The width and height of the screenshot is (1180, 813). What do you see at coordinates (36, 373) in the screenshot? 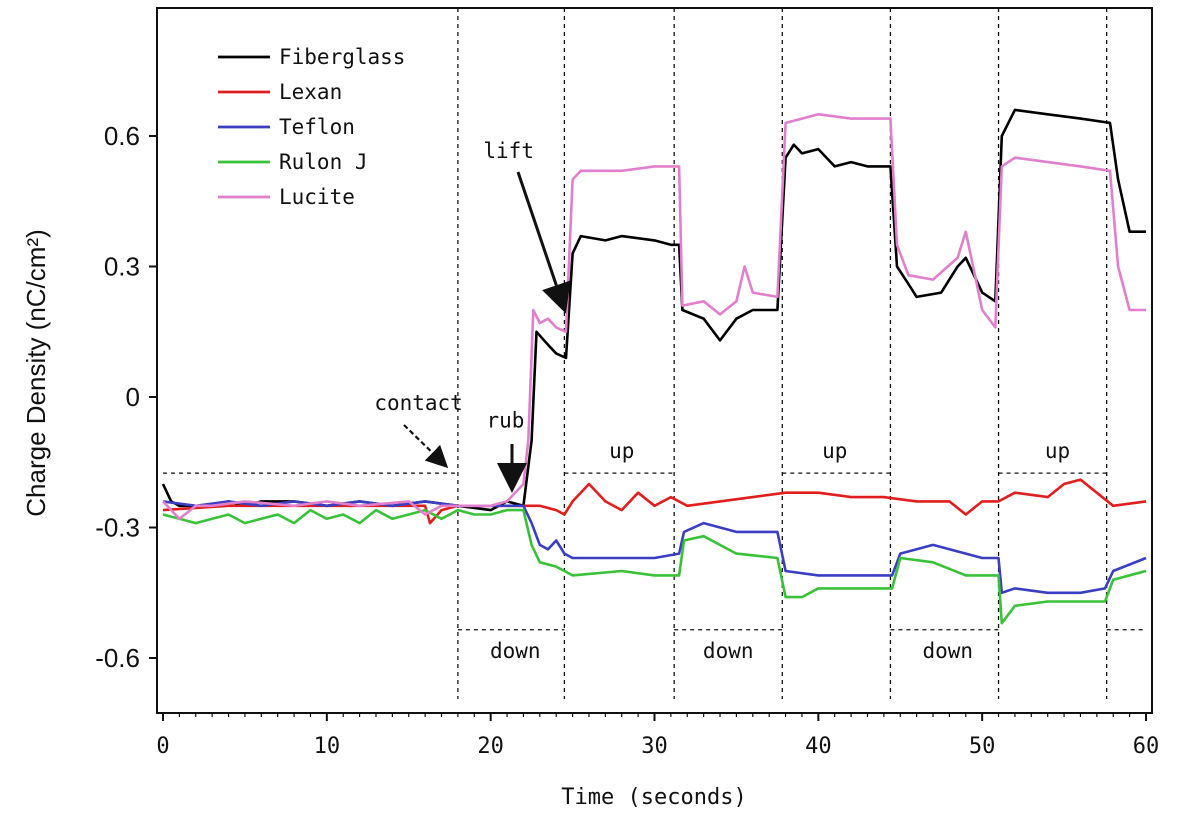
I see `y-axis-title: Charge Density (nC/cm²)` at bounding box center [36, 373].